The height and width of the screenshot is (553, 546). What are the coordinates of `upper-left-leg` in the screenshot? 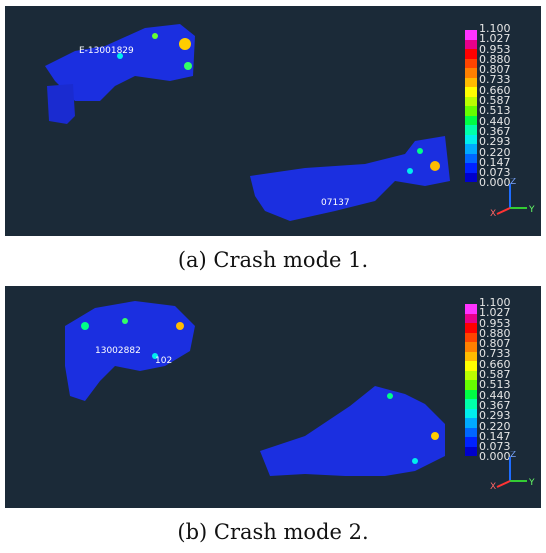 It's located at (61, 104).